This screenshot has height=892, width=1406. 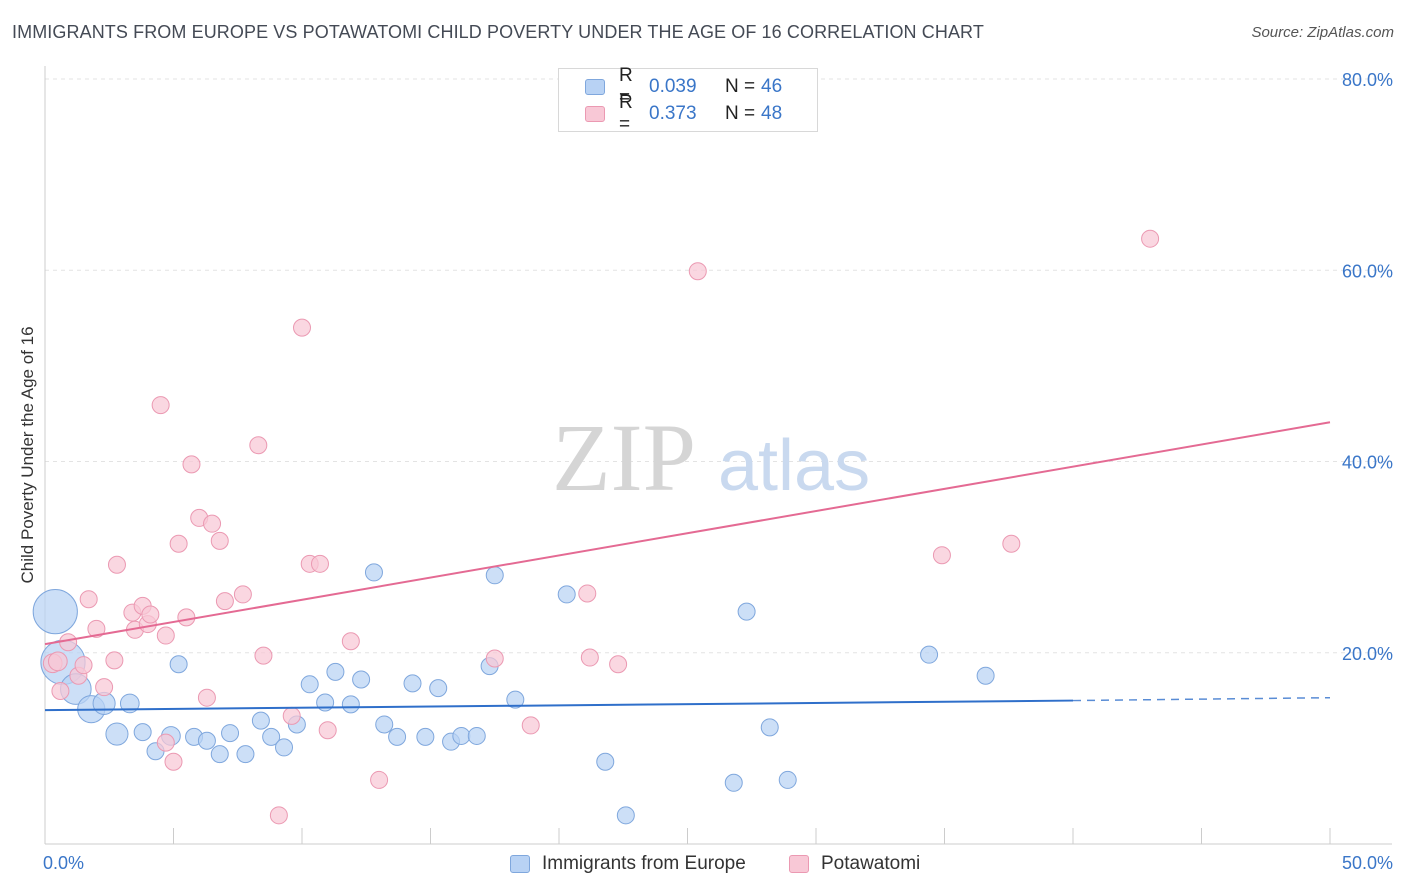 What do you see at coordinates (1367, 271) in the screenshot?
I see `y-tick-label: 60.0%` at bounding box center [1367, 271].